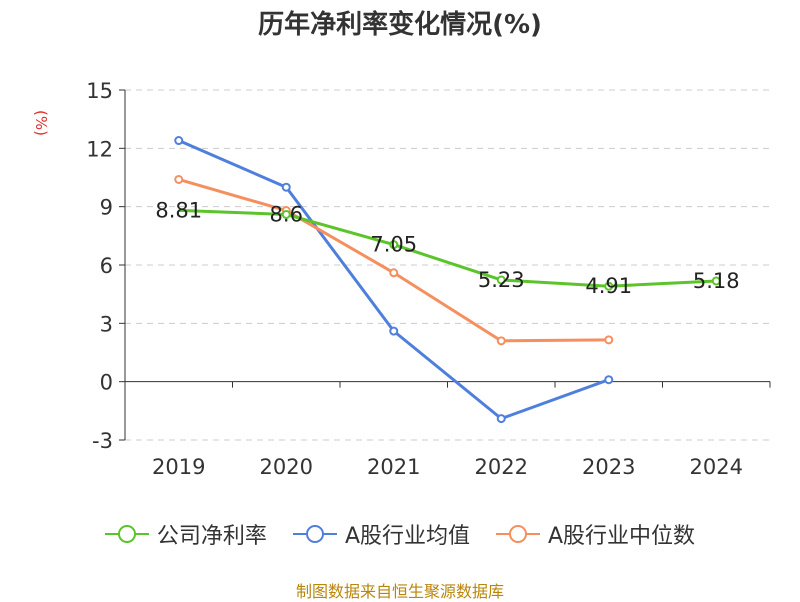 This screenshot has width=800, height=602. I want to click on data-label: 5.23, so click(501, 280).